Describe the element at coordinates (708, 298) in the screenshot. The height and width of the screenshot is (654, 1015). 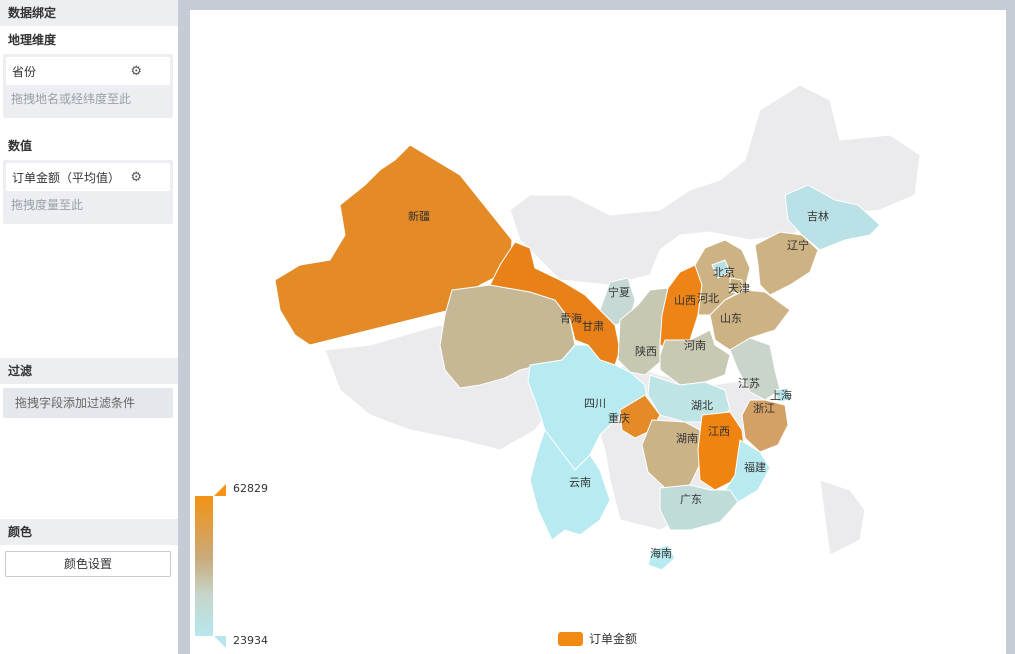
I see `label-hebei: 河北` at that location.